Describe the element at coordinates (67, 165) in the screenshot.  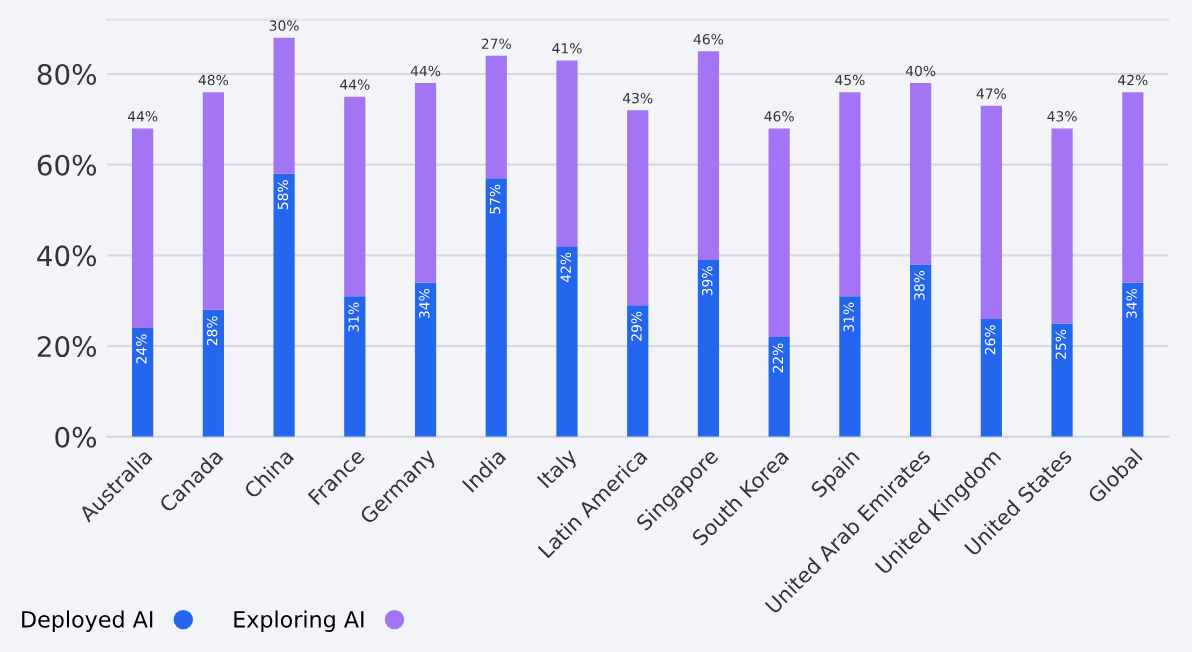
I see `y-tick-label: 60%` at that location.